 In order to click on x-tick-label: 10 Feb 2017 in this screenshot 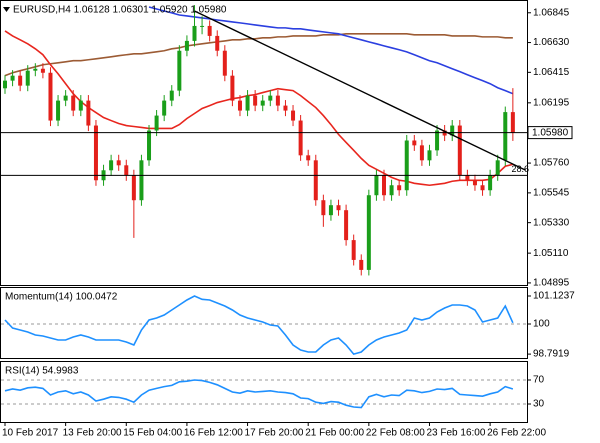, I will do `click(30, 433)`.